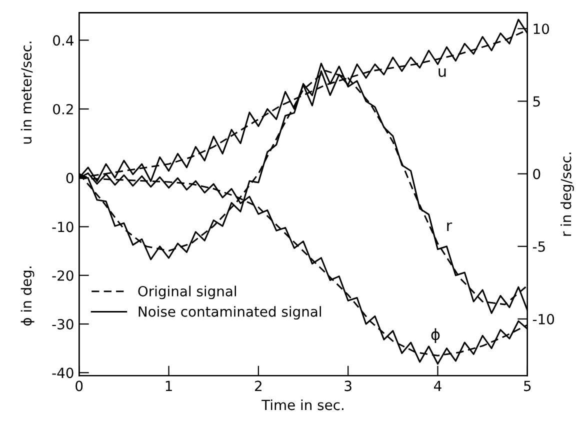  Describe the element at coordinates (63, 40) in the screenshot. I see `y3-tick-label: 0.4` at that location.